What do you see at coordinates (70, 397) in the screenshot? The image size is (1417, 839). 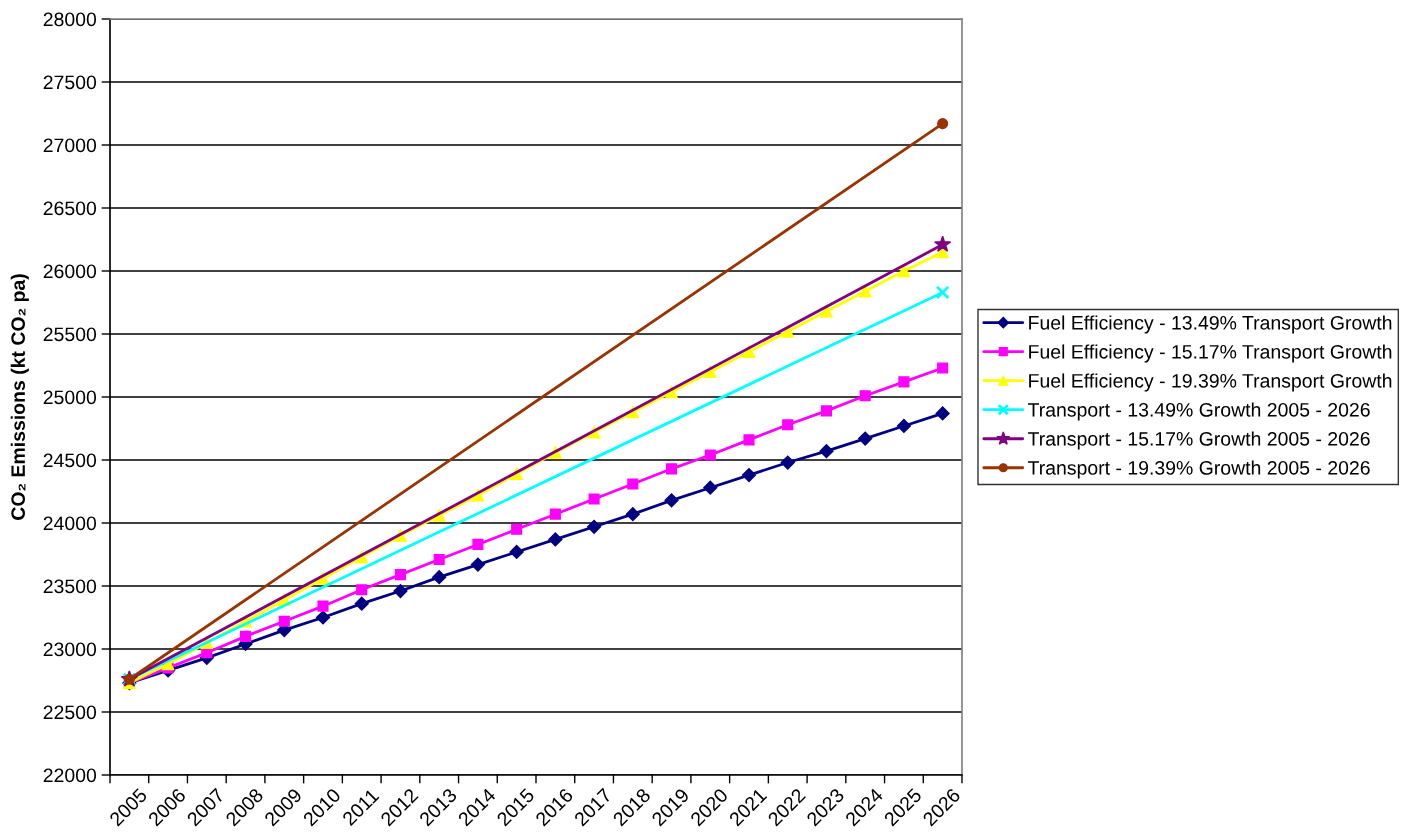 I see `y-tick-label: 25000` at bounding box center [70, 397].